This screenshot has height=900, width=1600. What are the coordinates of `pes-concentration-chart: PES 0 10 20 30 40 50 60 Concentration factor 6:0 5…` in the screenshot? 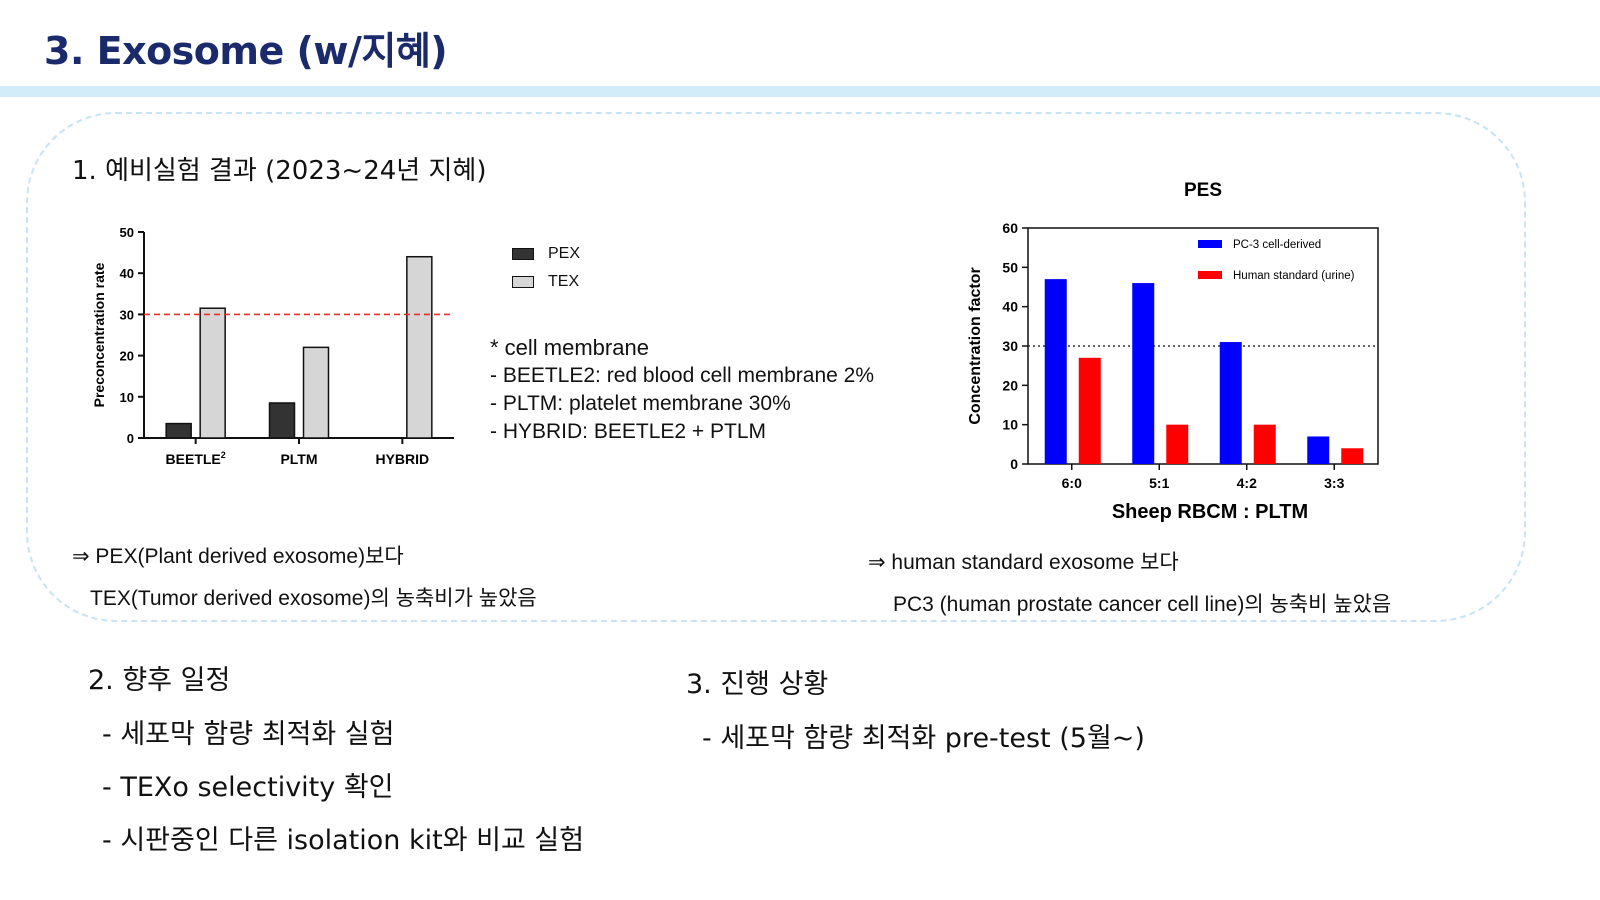 It's located at (1173, 351).